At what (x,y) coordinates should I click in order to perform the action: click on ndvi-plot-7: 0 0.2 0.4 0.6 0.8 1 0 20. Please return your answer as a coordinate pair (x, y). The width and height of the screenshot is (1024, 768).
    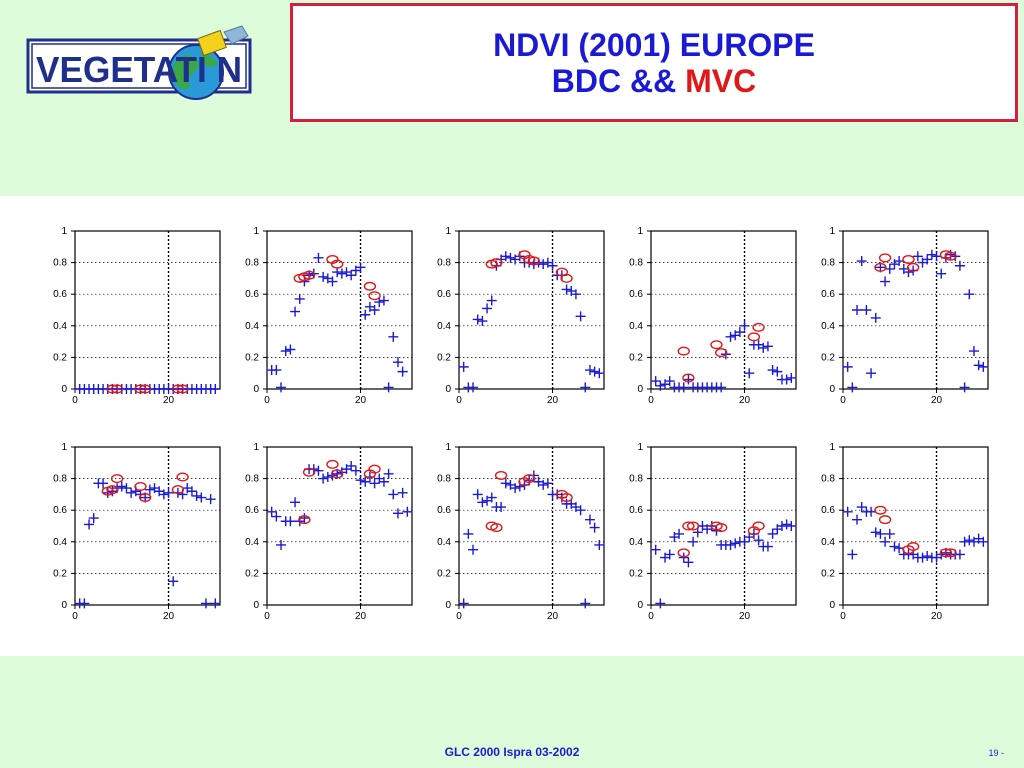
    Looking at the image, I should click on (329, 532).